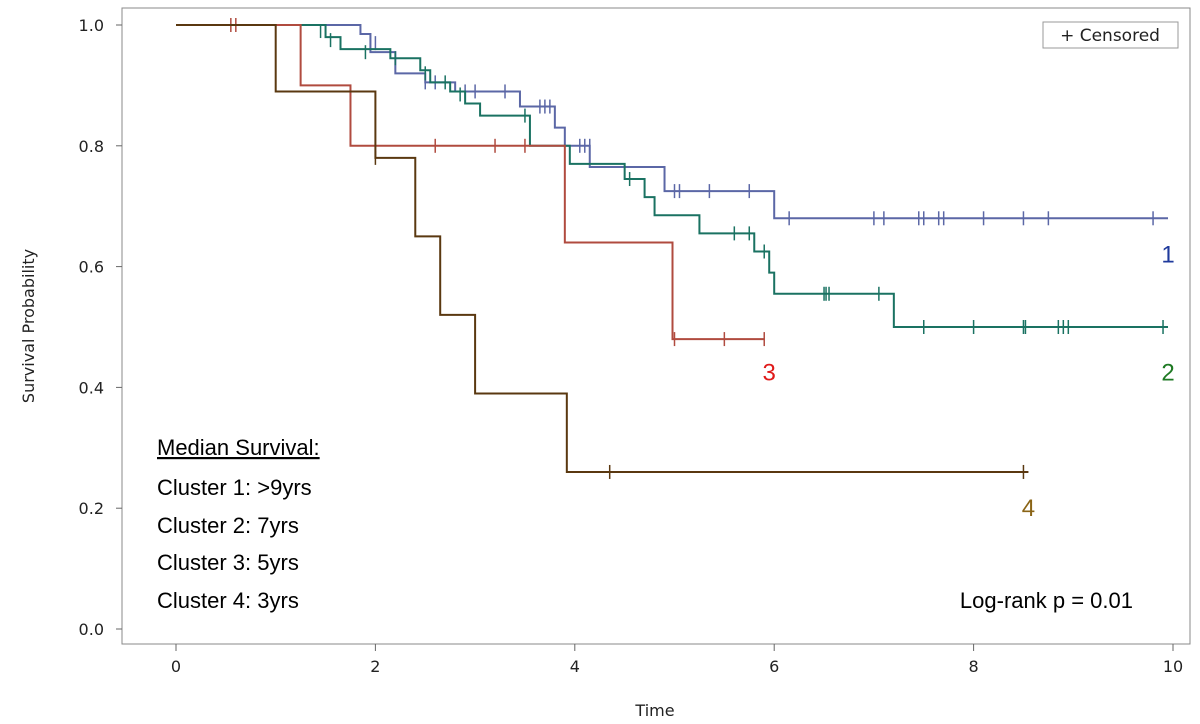 This screenshot has height=724, width=1200. I want to click on x-tick-label: 8, so click(974, 666).